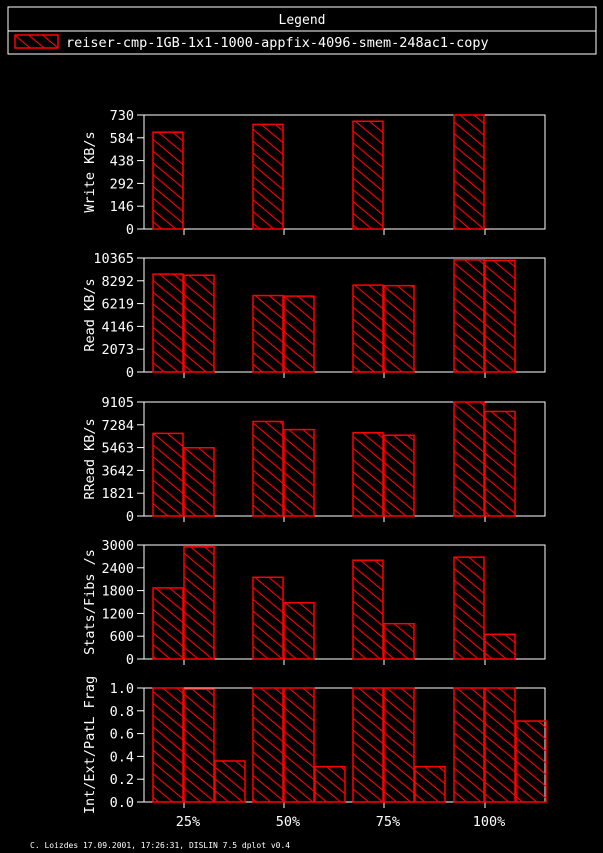  I want to click on legend-swatch, so click(36, 41).